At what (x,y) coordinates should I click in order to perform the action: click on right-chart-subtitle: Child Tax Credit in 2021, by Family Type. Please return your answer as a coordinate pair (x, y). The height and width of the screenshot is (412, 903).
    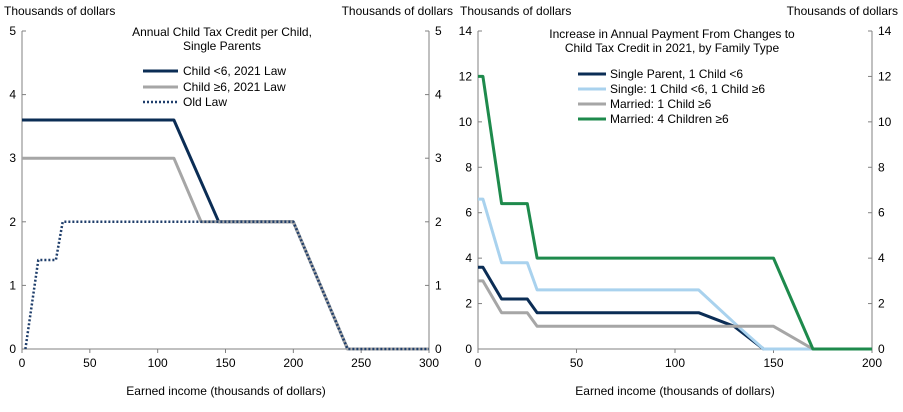
    Looking at the image, I should click on (672, 48).